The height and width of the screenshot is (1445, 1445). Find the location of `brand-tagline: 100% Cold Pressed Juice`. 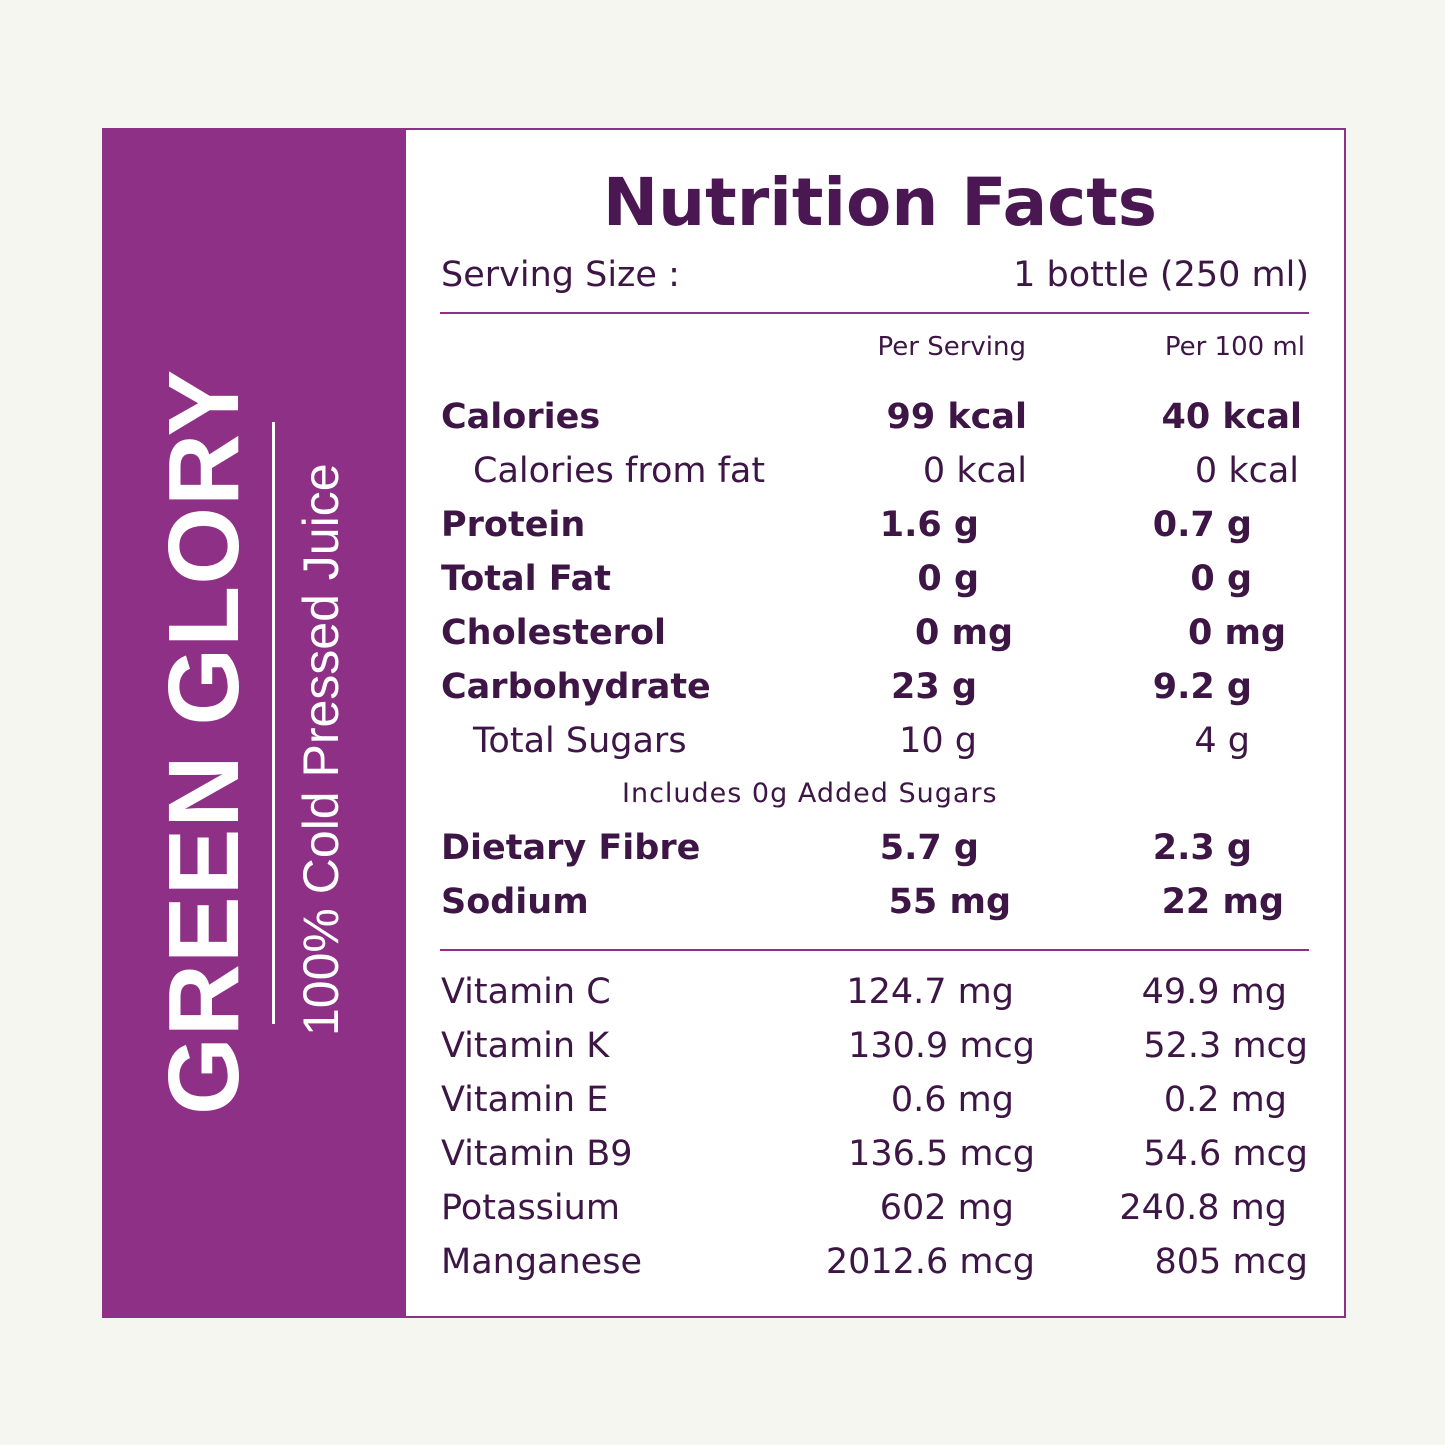

brand-tagline: 100% Cold Pressed Juice is located at coordinates (321, 749).